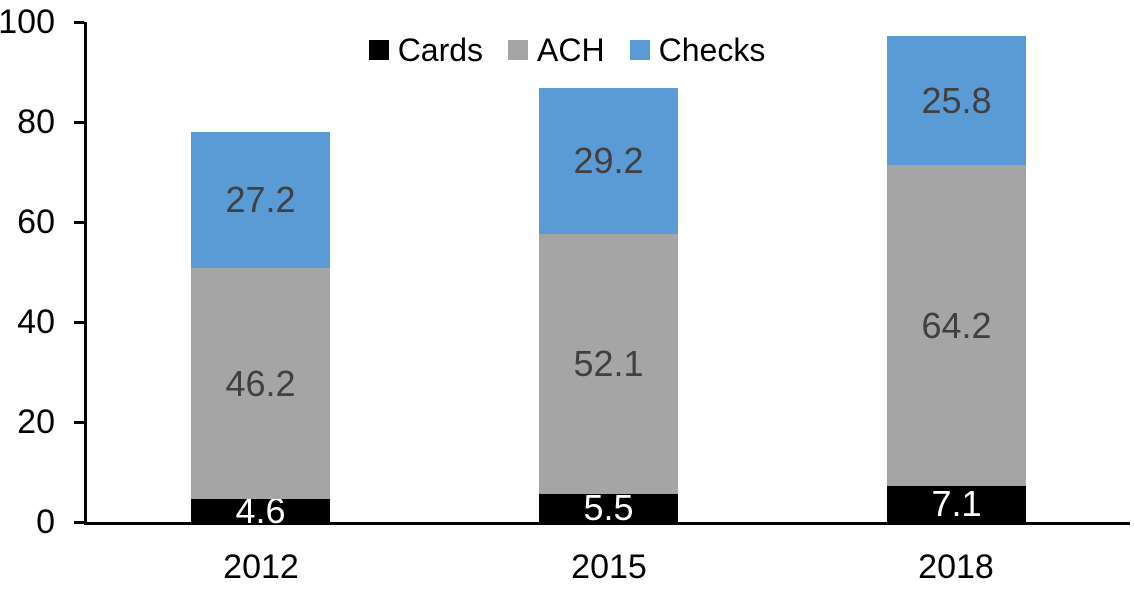 Image resolution: width=1134 pixels, height=599 pixels. What do you see at coordinates (36, 122) in the screenshot?
I see `y-axis-tick-label: 80` at bounding box center [36, 122].